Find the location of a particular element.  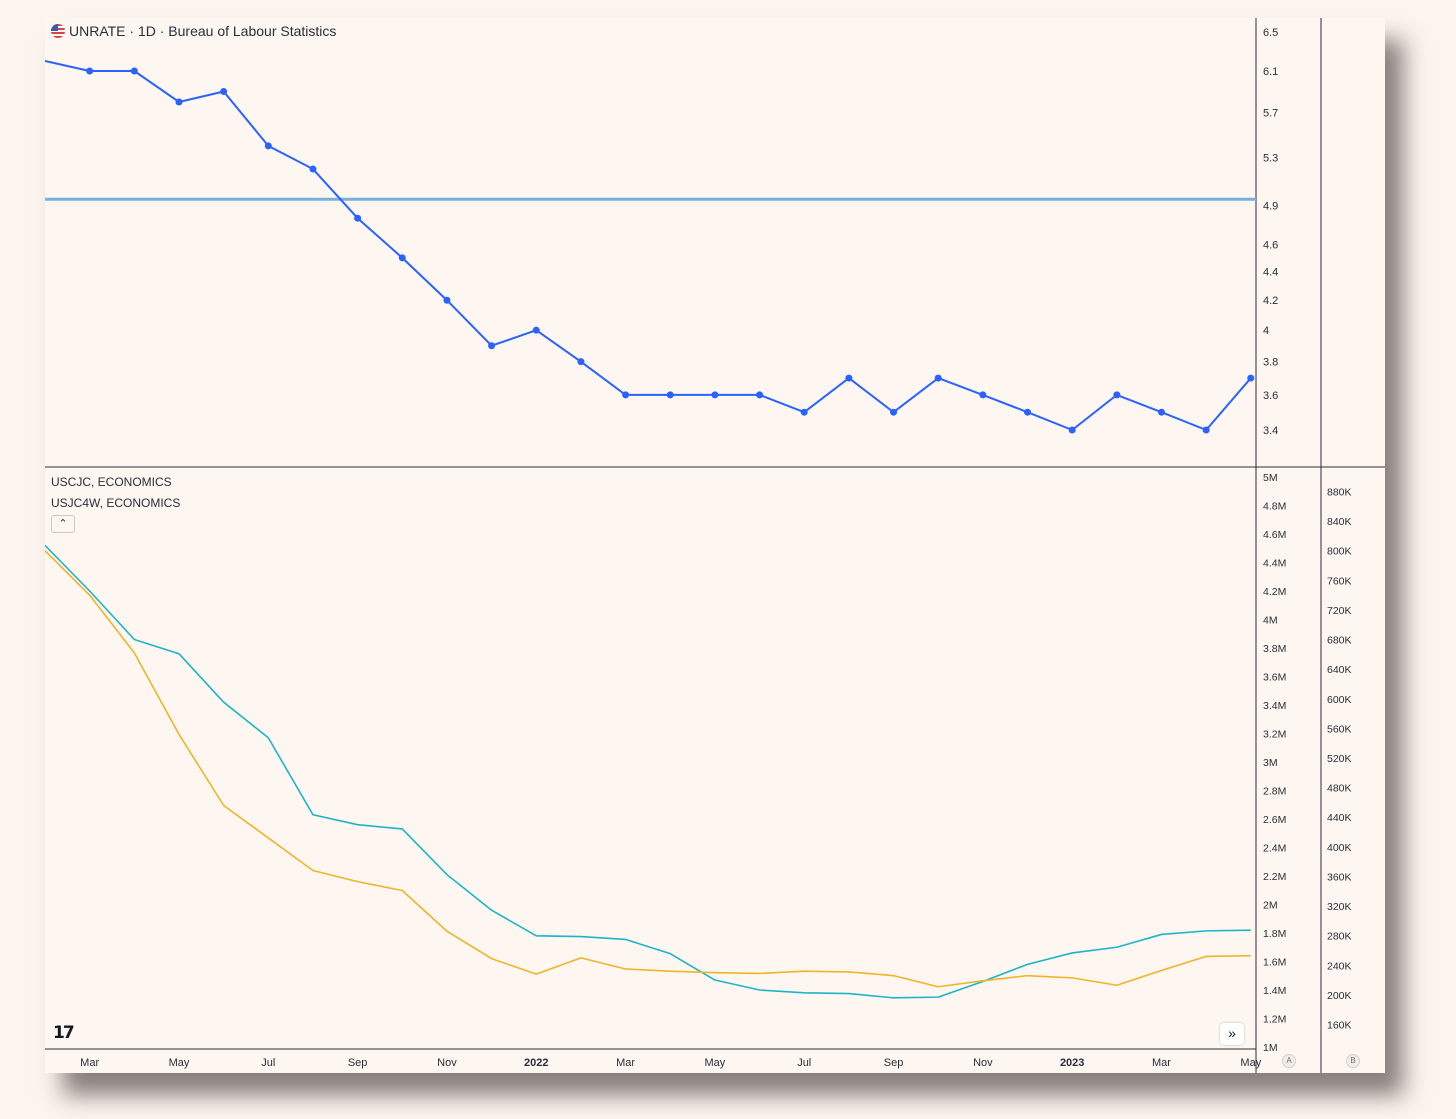

claims-right-y-tick: 640K is located at coordinates (1339, 670).